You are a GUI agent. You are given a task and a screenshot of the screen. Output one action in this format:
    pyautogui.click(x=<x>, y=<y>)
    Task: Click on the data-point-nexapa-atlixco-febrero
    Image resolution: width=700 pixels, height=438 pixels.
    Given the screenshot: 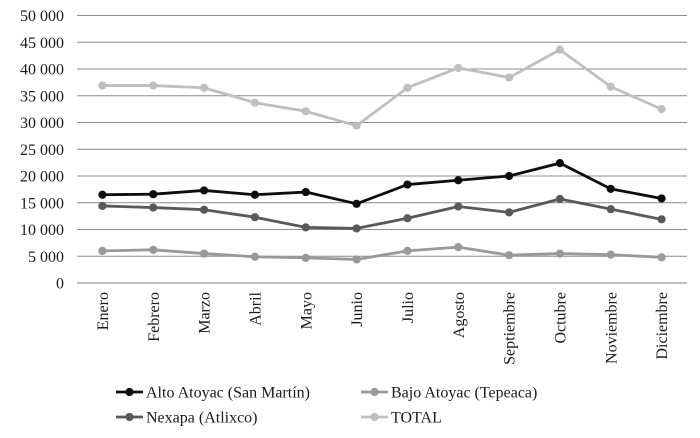 What is the action you would take?
    pyautogui.click(x=153, y=207)
    